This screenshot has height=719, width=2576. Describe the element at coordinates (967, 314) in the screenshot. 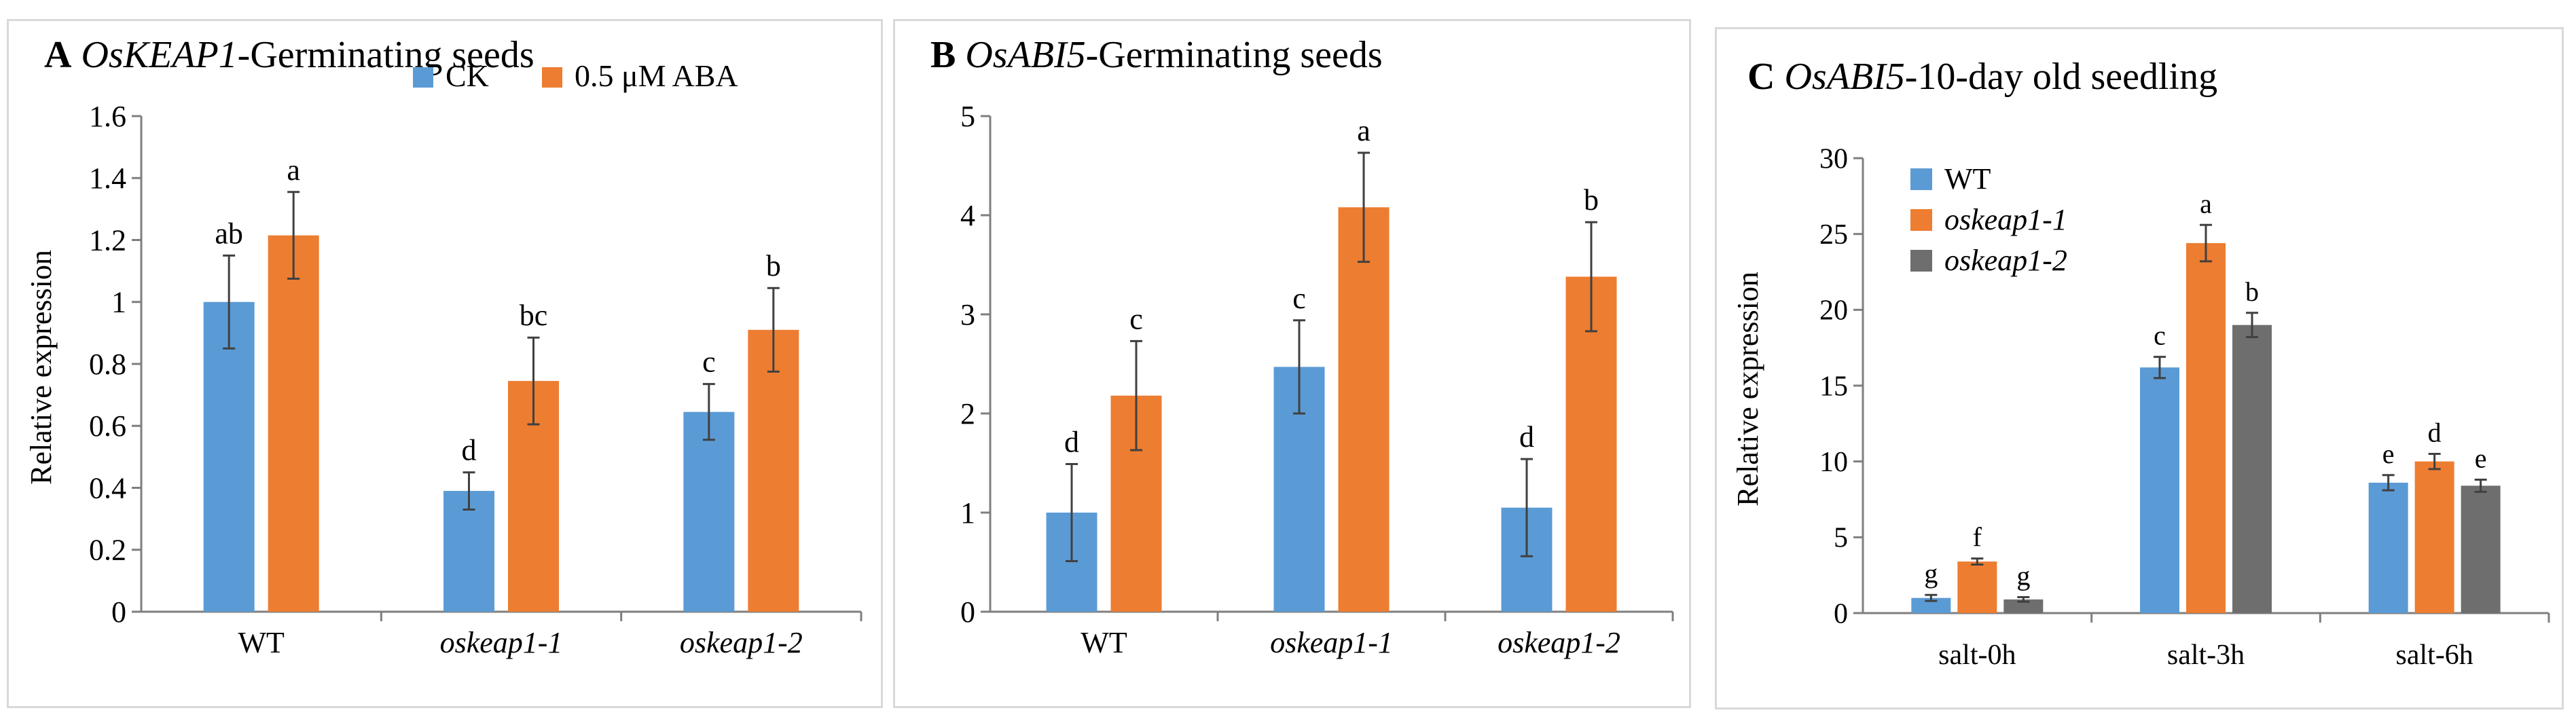

I see `y-tick-label: 3` at that location.